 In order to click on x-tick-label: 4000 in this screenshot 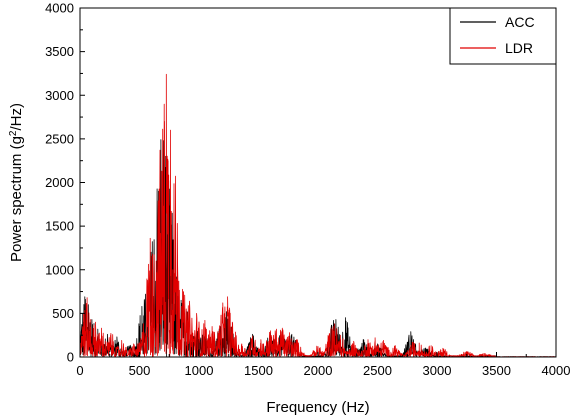, I will do `click(556, 370)`.